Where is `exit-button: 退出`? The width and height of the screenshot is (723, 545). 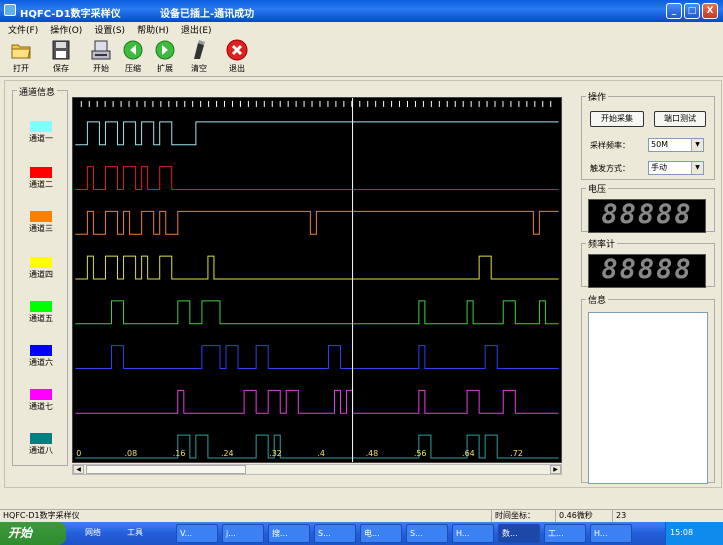
exit-button: 退出 is located at coordinates (237, 57).